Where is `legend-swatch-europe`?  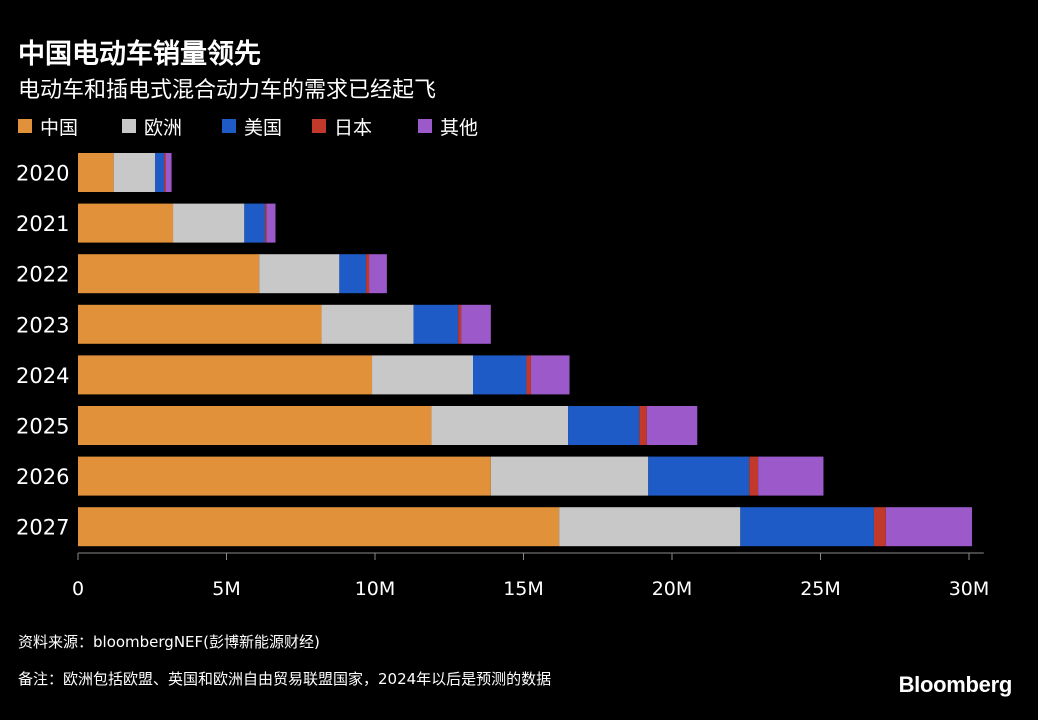 legend-swatch-europe is located at coordinates (129, 126).